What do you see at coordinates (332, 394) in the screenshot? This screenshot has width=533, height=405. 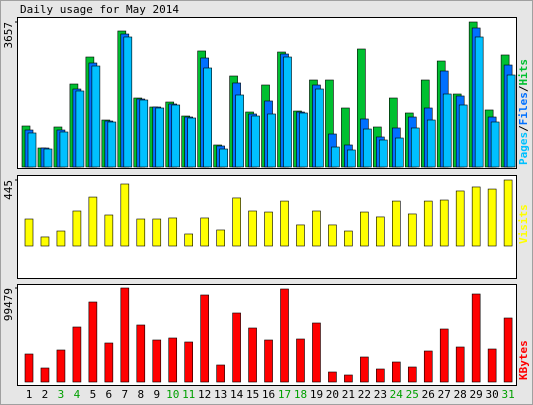 I see `x-tick-label: 20` at bounding box center [332, 394].